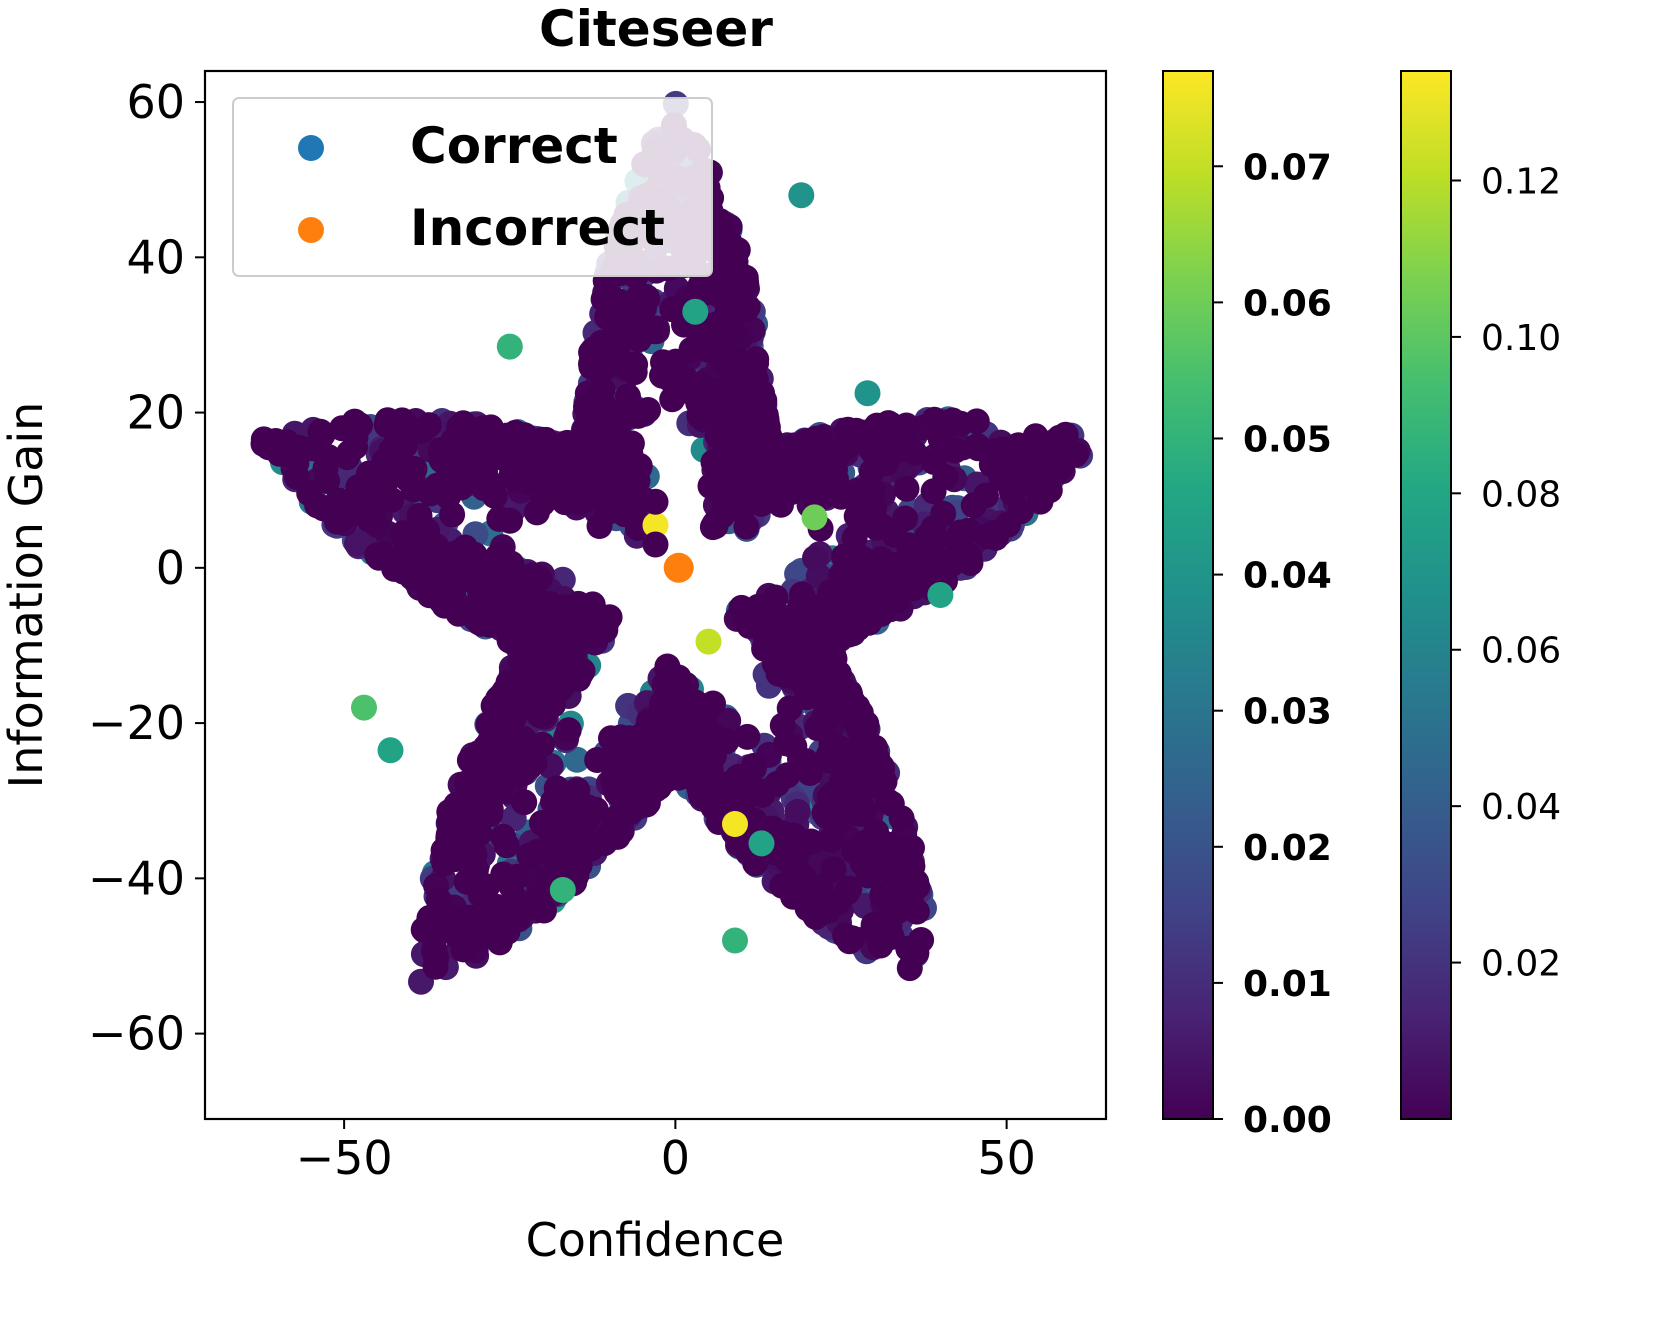 Image resolution: width=1659 pixels, height=1338 pixels. Describe the element at coordinates (136, 723) in the screenshot. I see `y-tick-label: −20` at that location.